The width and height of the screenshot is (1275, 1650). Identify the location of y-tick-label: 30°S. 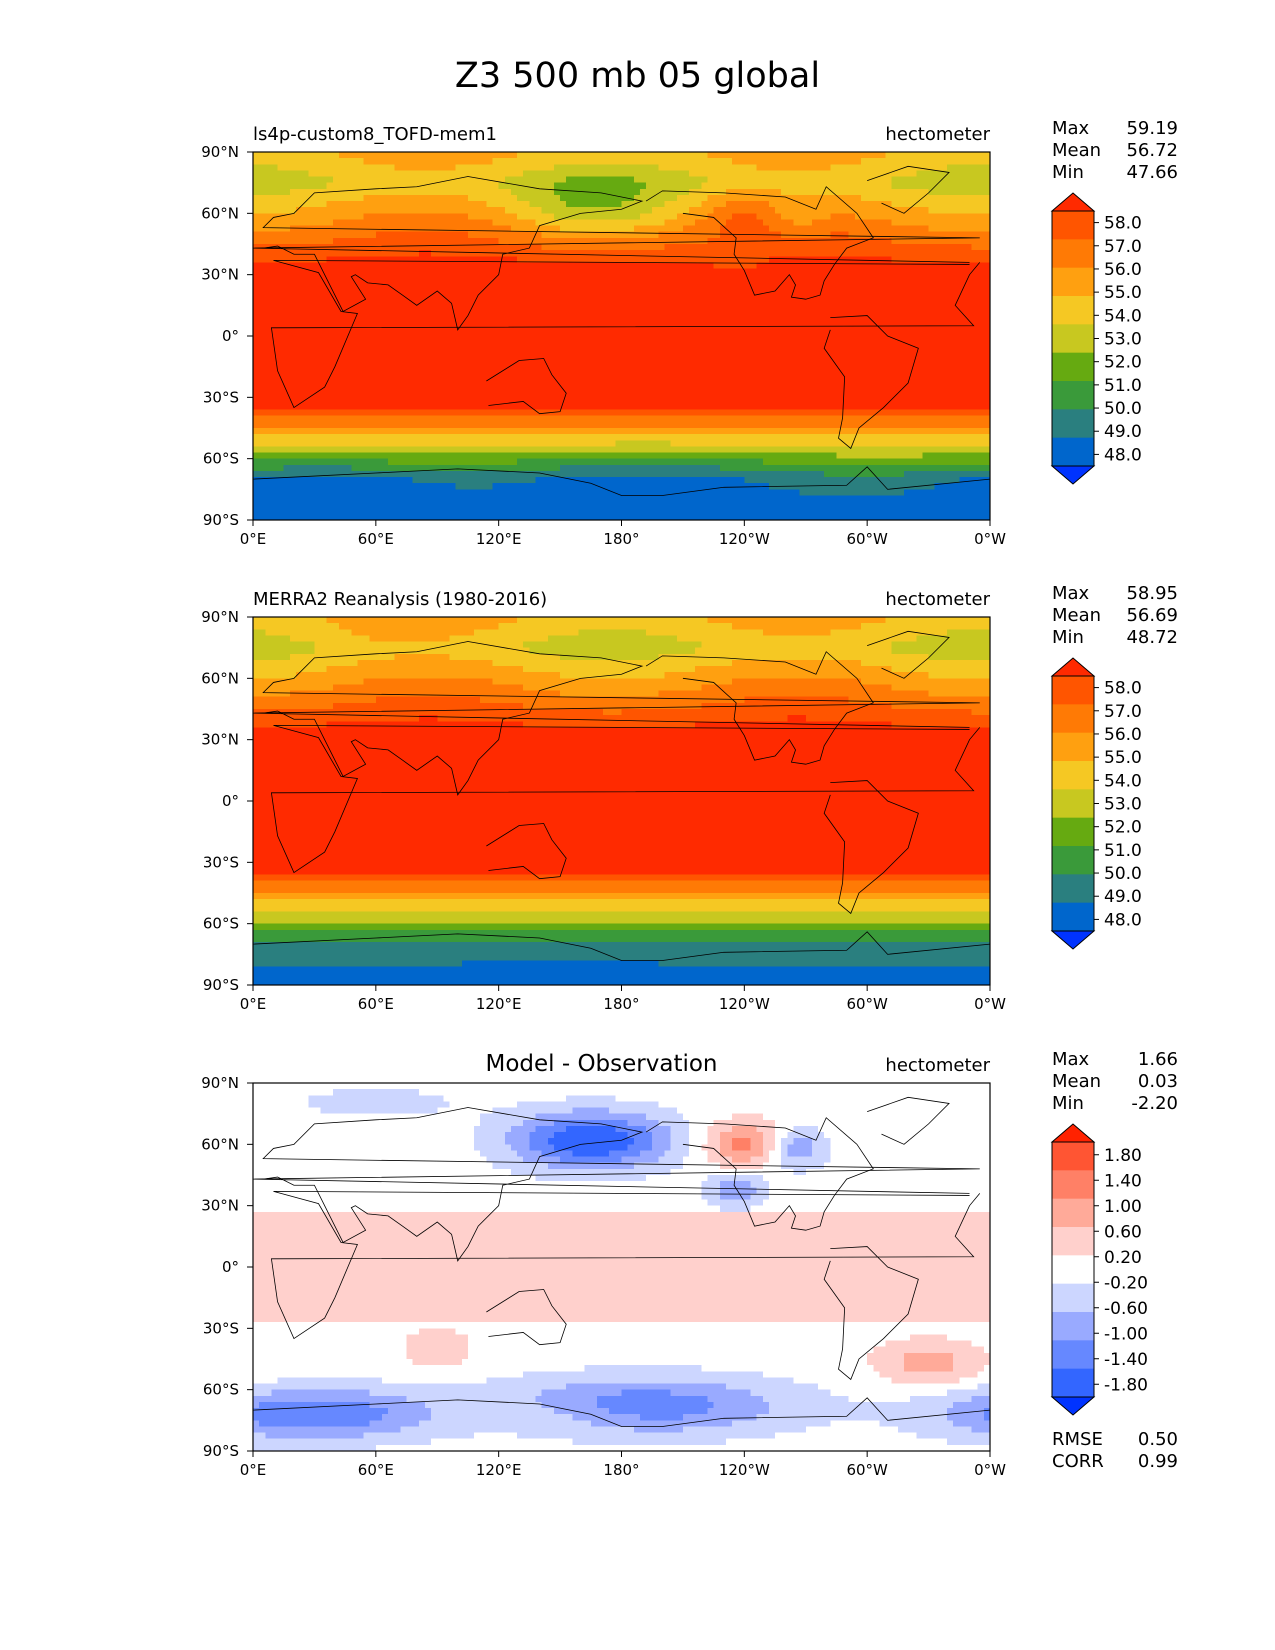
(221, 862).